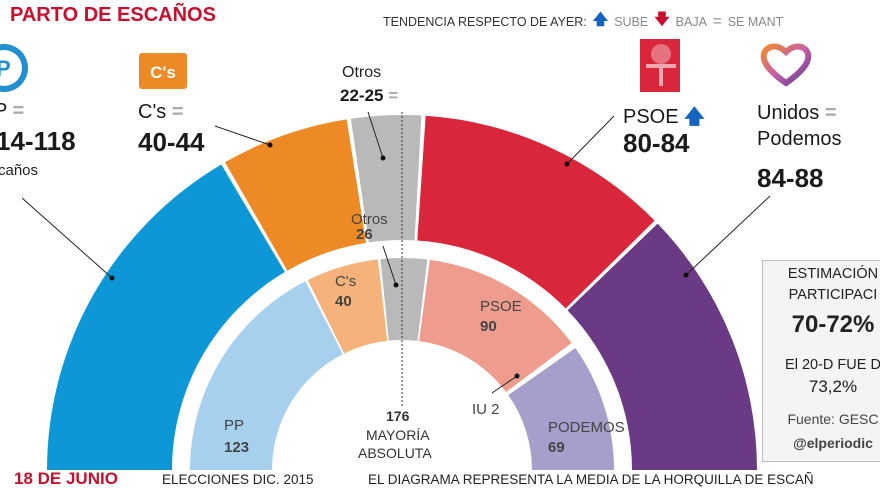  What do you see at coordinates (536, 212) in the screenshot?
I see `outer-slice-psoe` at bounding box center [536, 212].